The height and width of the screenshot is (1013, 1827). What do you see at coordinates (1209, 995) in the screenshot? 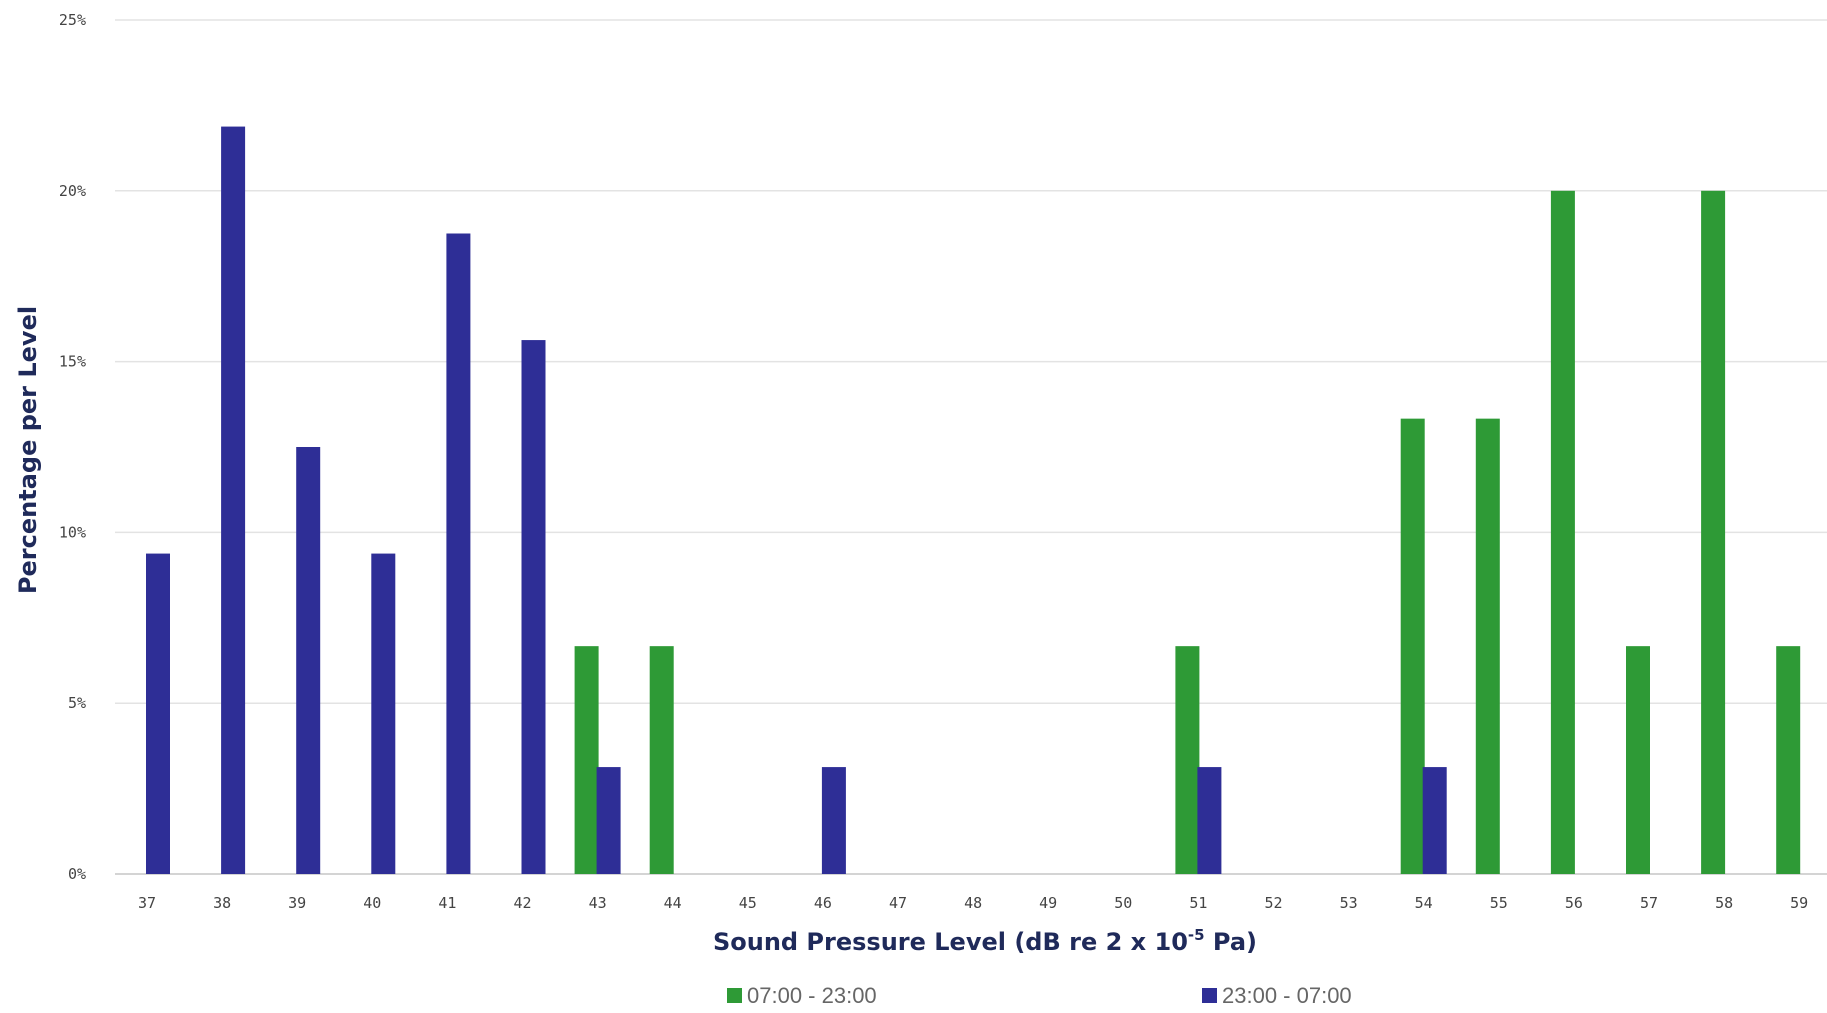
I see `legend-swatch-night` at bounding box center [1209, 995].